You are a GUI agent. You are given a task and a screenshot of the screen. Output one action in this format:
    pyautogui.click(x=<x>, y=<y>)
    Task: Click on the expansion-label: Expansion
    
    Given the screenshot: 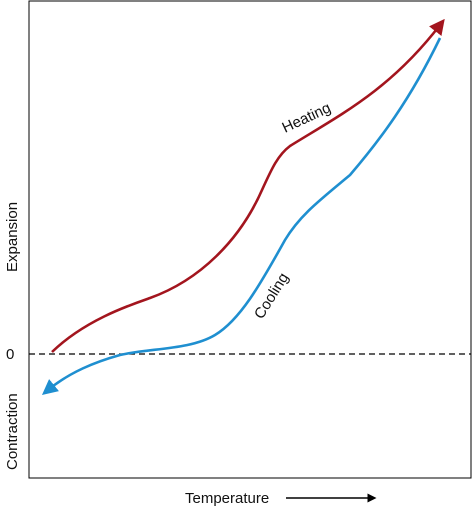 What is the action you would take?
    pyautogui.click(x=12, y=237)
    